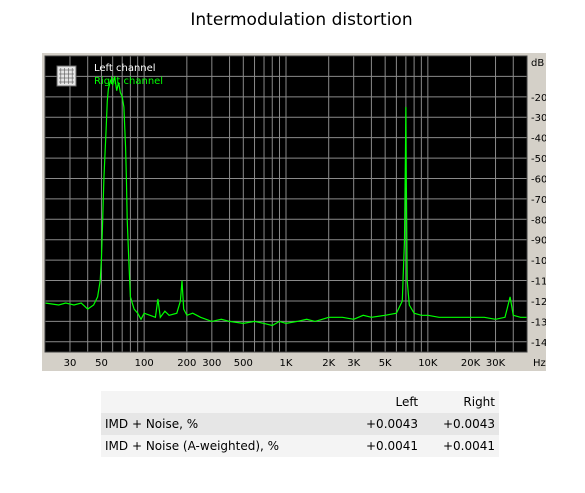 This screenshot has width=585, height=493. What do you see at coordinates (70, 363) in the screenshot?
I see `x-tick-label: 30` at bounding box center [70, 363].